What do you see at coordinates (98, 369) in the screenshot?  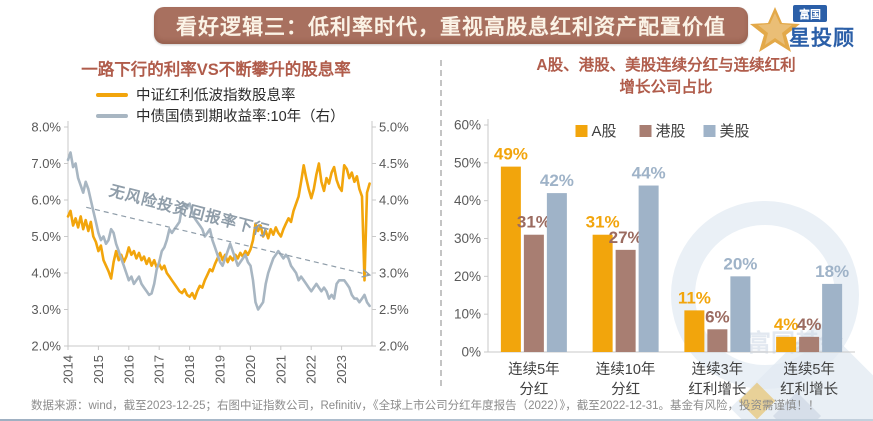 I see `x-axis-tick: 2015` at bounding box center [98, 369].